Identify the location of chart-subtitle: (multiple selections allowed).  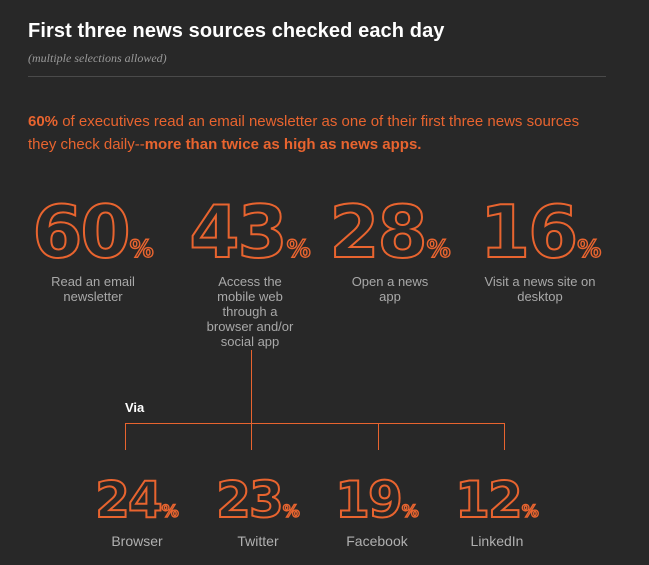
(97, 58).